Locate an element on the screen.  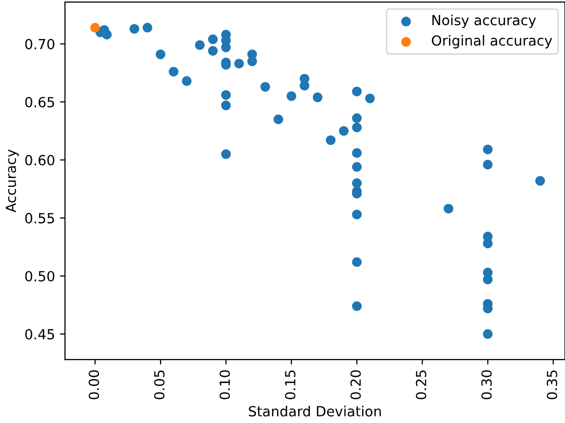
y-tick-label: 0.50 is located at coordinates (39, 276).